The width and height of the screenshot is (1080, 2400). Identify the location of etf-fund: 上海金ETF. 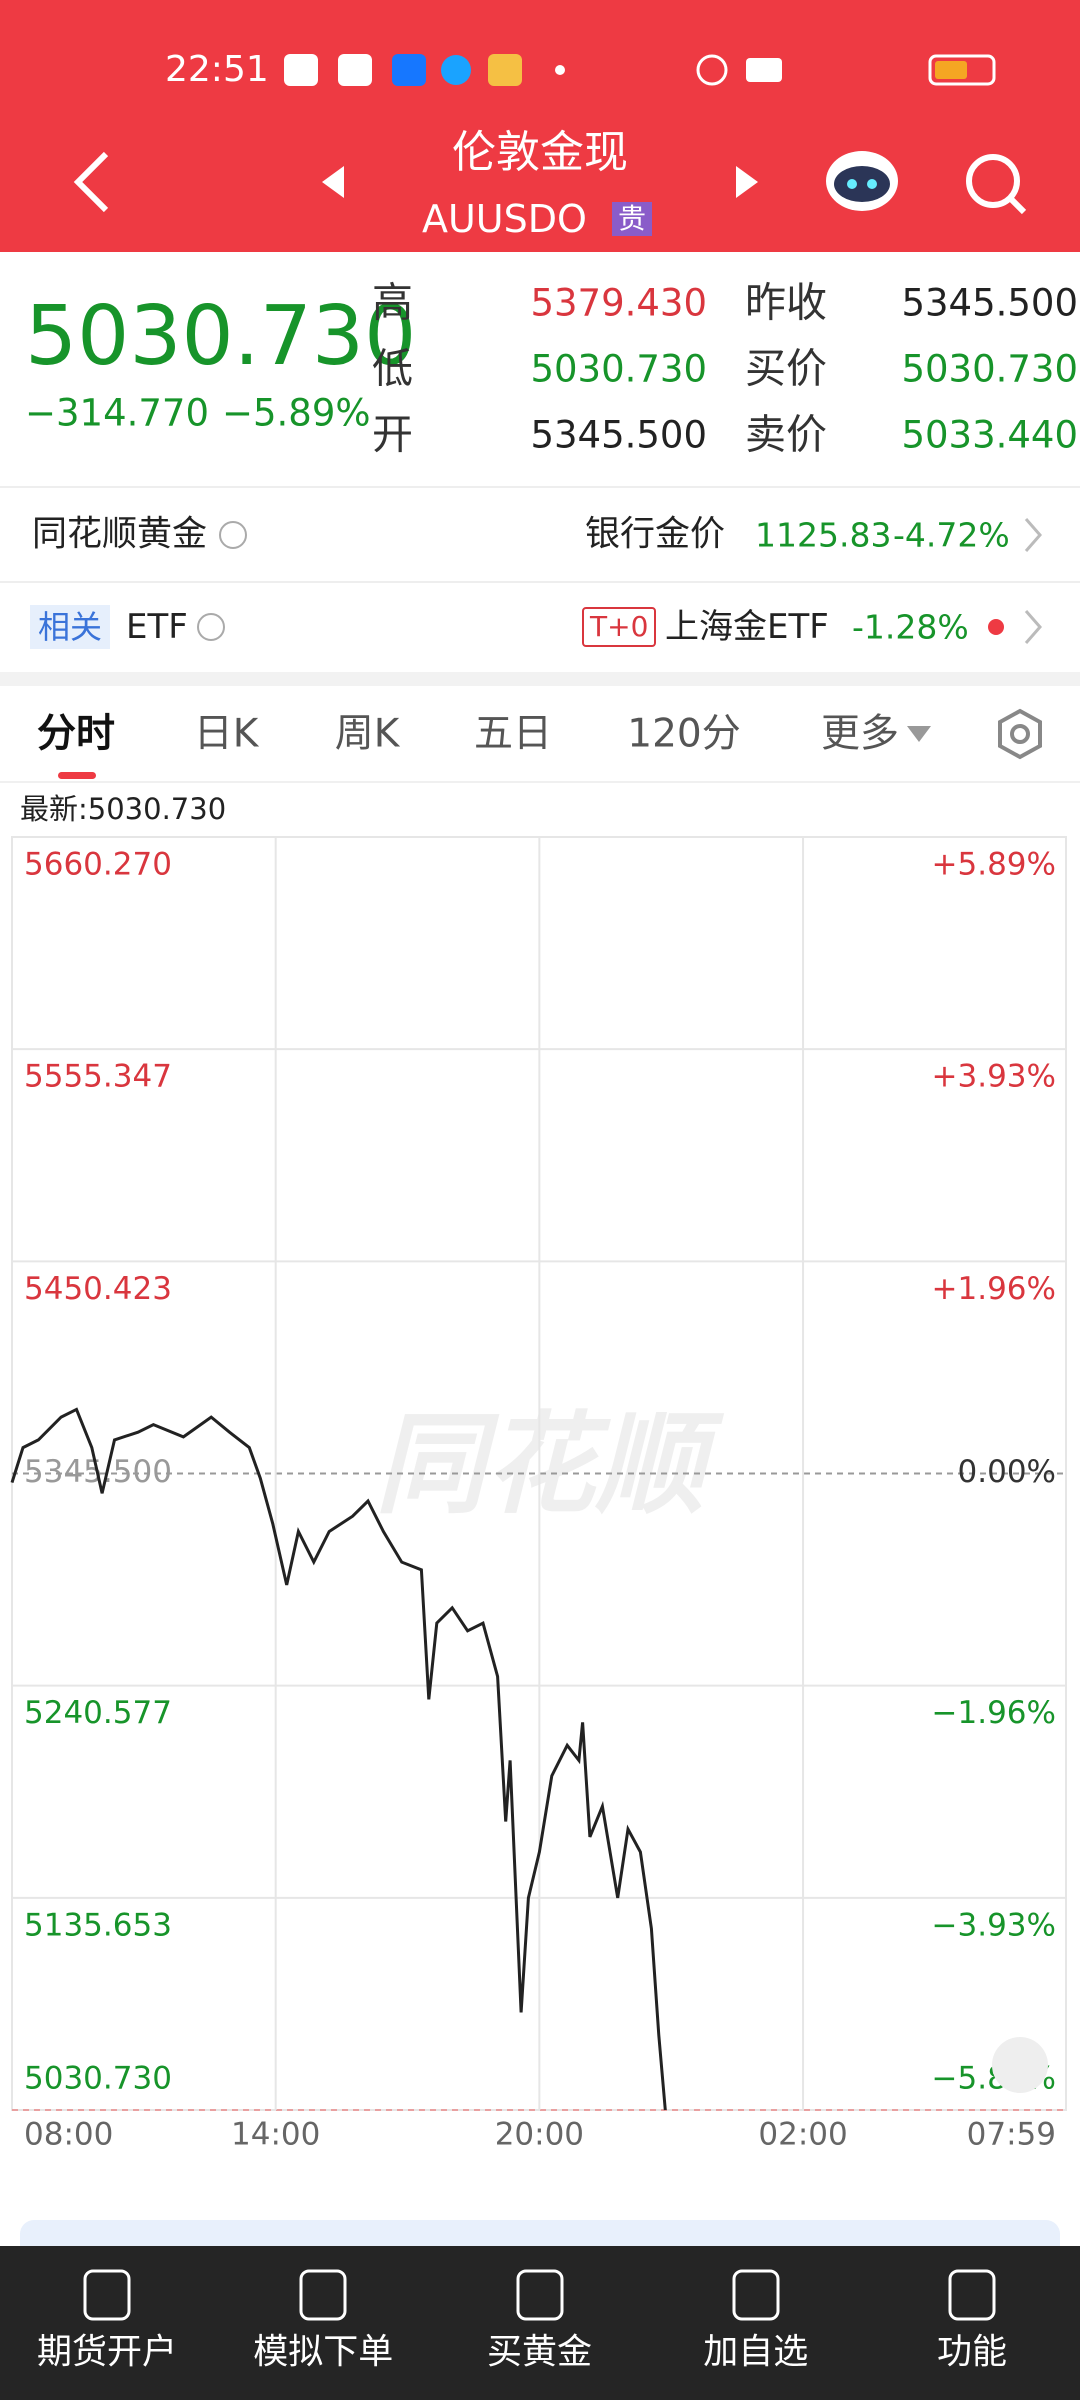
(747, 627).